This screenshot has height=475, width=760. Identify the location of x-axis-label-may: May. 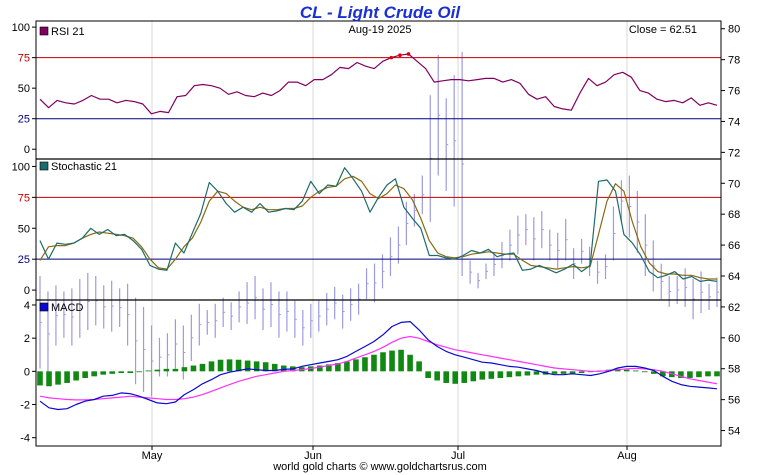
(152, 456).